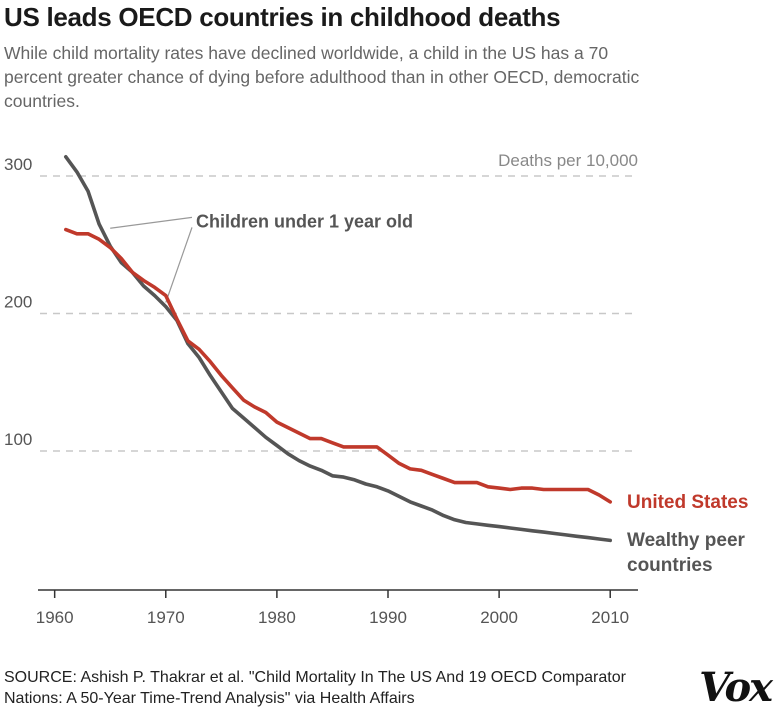 This screenshot has width=779, height=712. Describe the element at coordinates (304, 221) in the screenshot. I see `annotation-text: Children under 1 year old` at that location.